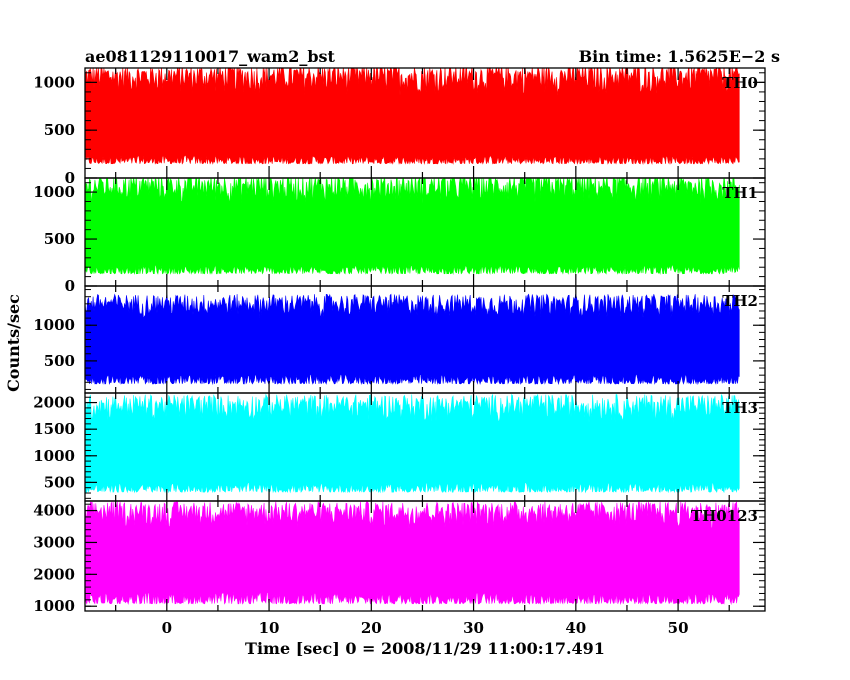 This screenshot has width=850, height=680. What do you see at coordinates (740, 83) in the screenshot?
I see `panel-name-label: TH0` at bounding box center [740, 83].